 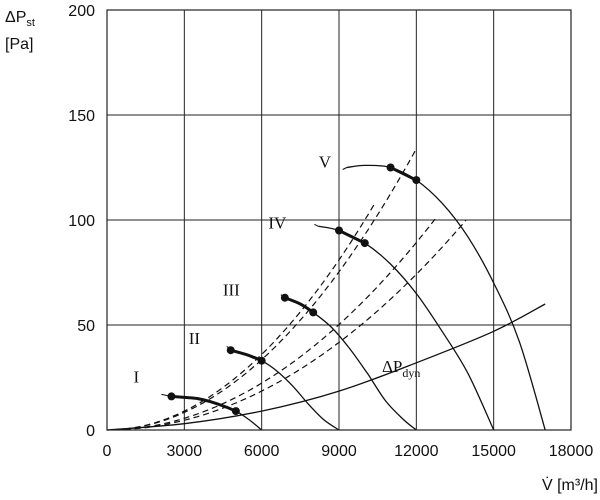 I want to click on y-axis-label-sub: st, so click(x=30, y=23).